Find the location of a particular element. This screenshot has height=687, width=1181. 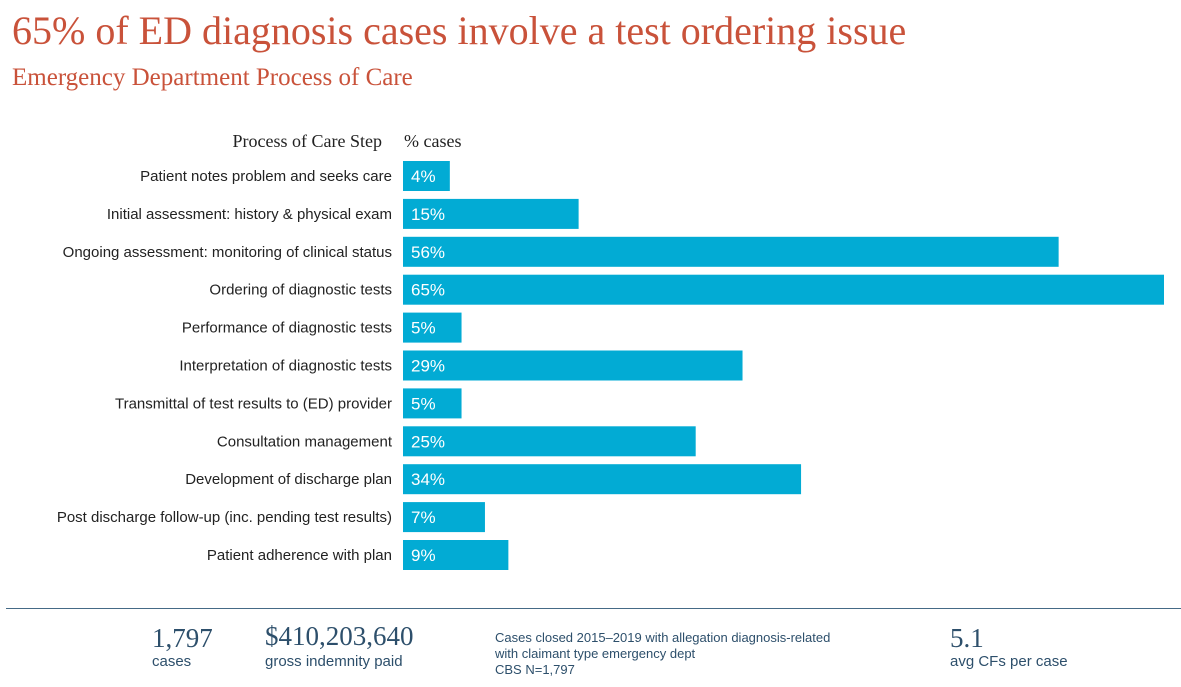

category-label: Patient notes problem and seeks care is located at coordinates (266, 176).